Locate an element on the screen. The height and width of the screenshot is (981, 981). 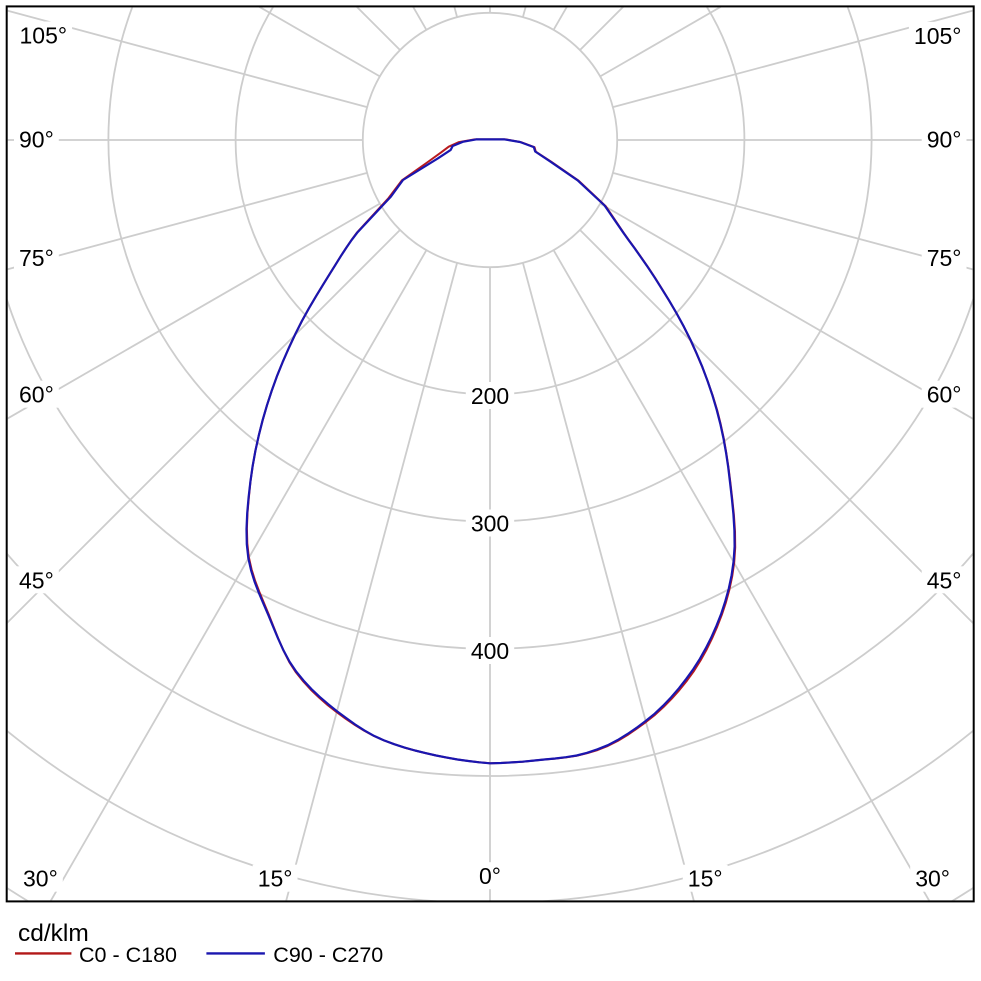
svg-text: C90 - C270 is located at coordinates (328, 955).